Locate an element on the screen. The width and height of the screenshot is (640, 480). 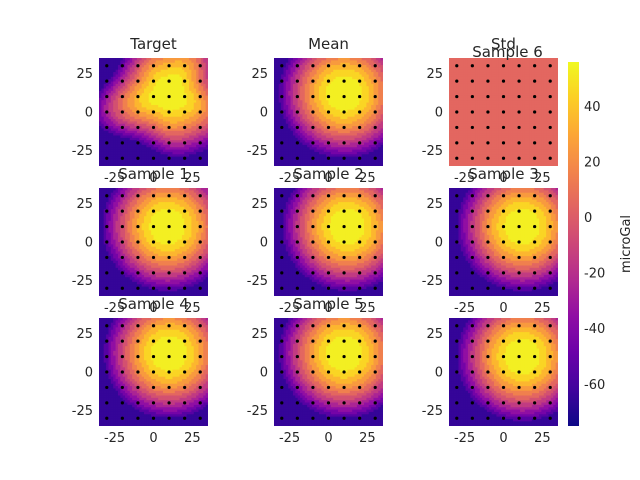
sample-points is located at coordinates (153, 372).